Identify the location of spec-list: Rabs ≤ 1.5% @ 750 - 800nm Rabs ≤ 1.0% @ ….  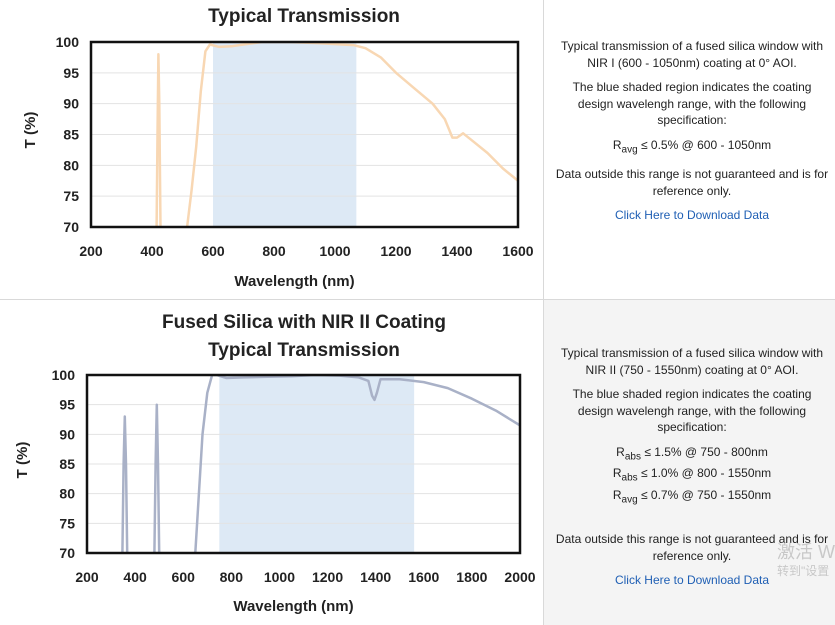
(692, 477).